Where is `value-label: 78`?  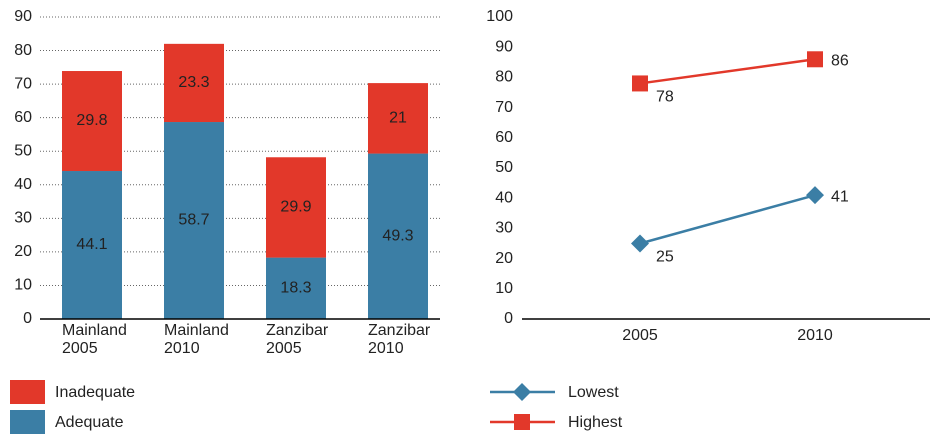
value-label: 78 is located at coordinates (665, 97).